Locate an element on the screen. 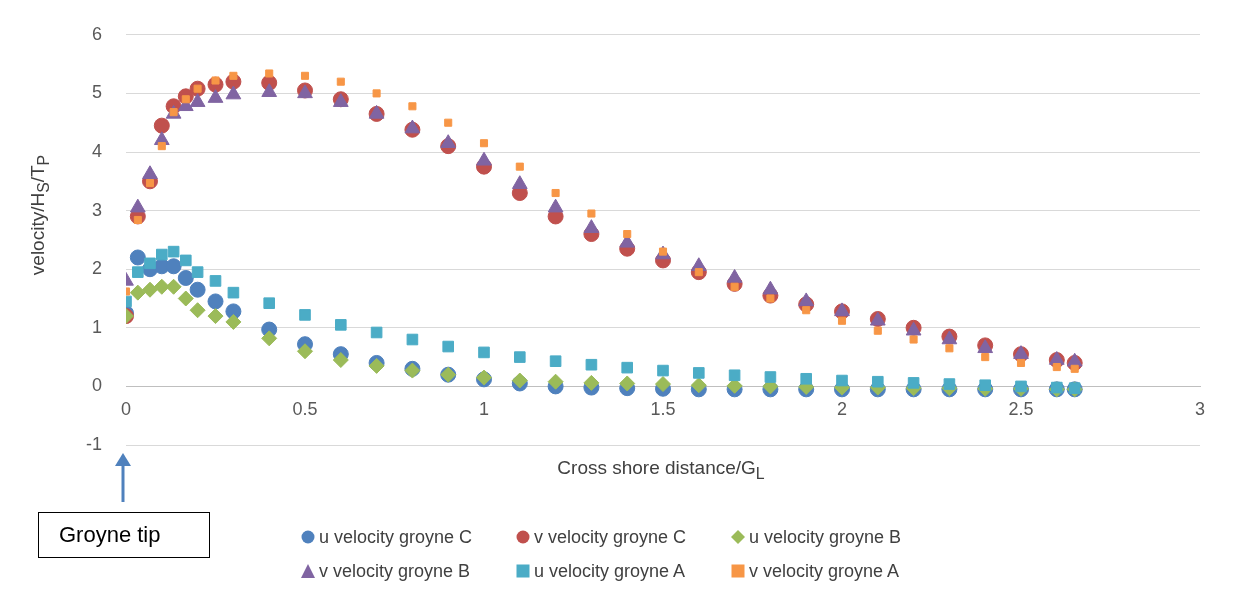 Image resolution: width=1234 pixels, height=615 pixels. x-tick-label: 3 is located at coordinates (1200, 409).